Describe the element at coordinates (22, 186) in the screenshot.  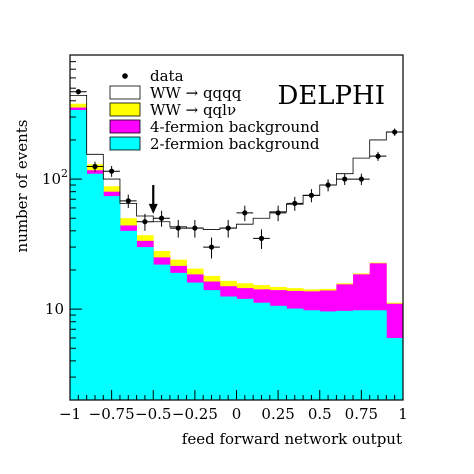
I see `y-axis-label: number of events` at that location.